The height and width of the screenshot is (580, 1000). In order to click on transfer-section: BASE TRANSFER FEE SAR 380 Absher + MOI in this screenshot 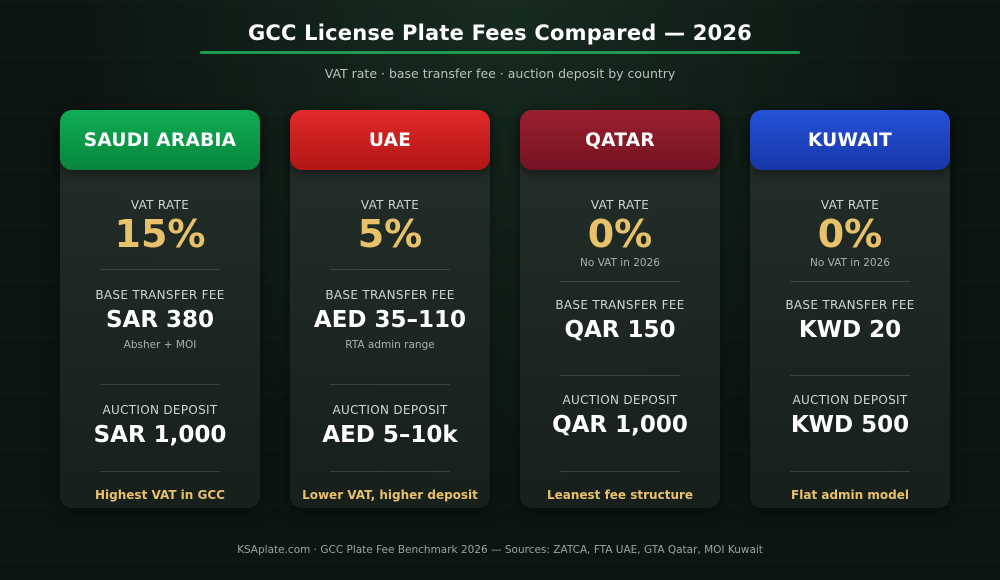, I will do `click(160, 320)`.